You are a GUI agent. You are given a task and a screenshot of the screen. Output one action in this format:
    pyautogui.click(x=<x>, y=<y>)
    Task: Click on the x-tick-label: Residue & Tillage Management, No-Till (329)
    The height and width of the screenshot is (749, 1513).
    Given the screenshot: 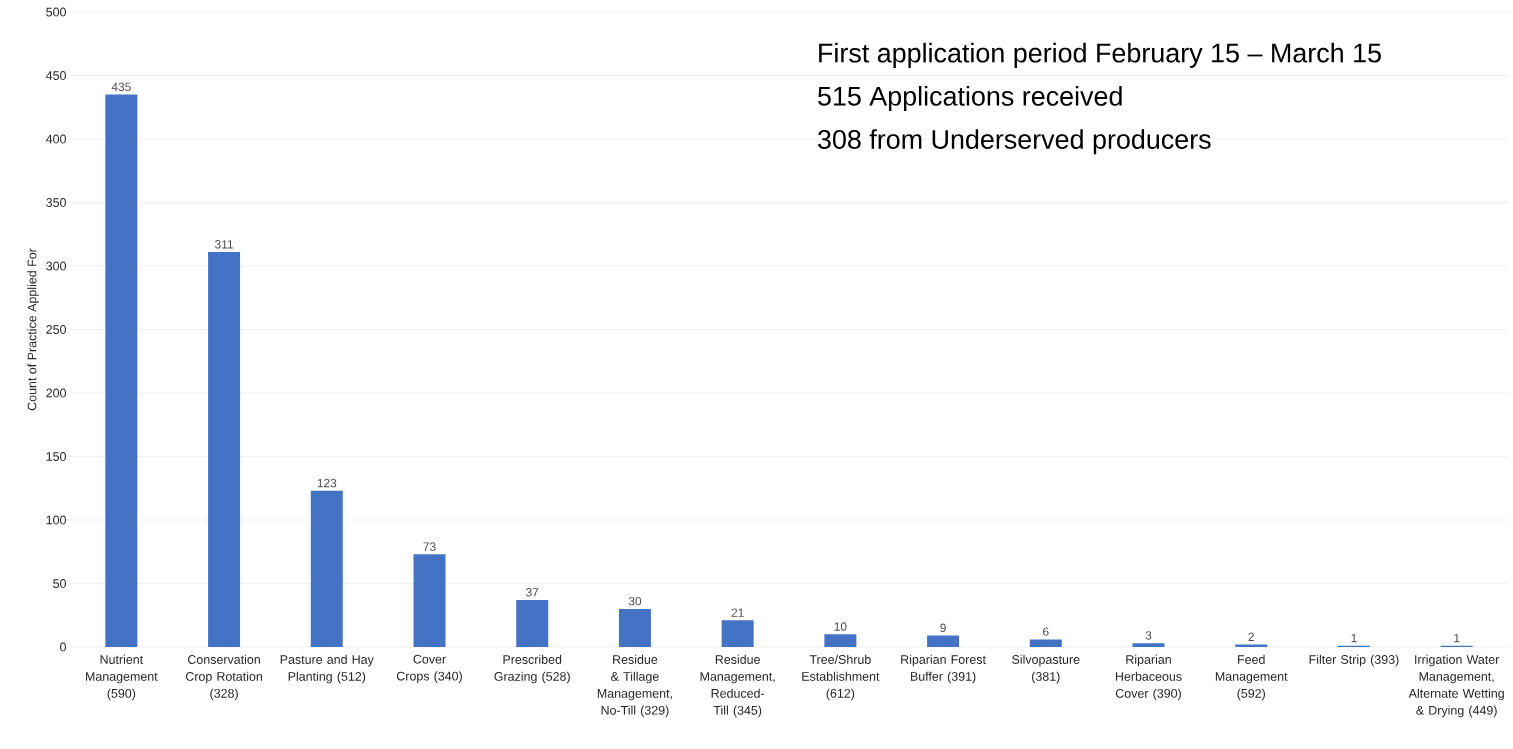 What is the action you would take?
    pyautogui.click(x=634, y=686)
    